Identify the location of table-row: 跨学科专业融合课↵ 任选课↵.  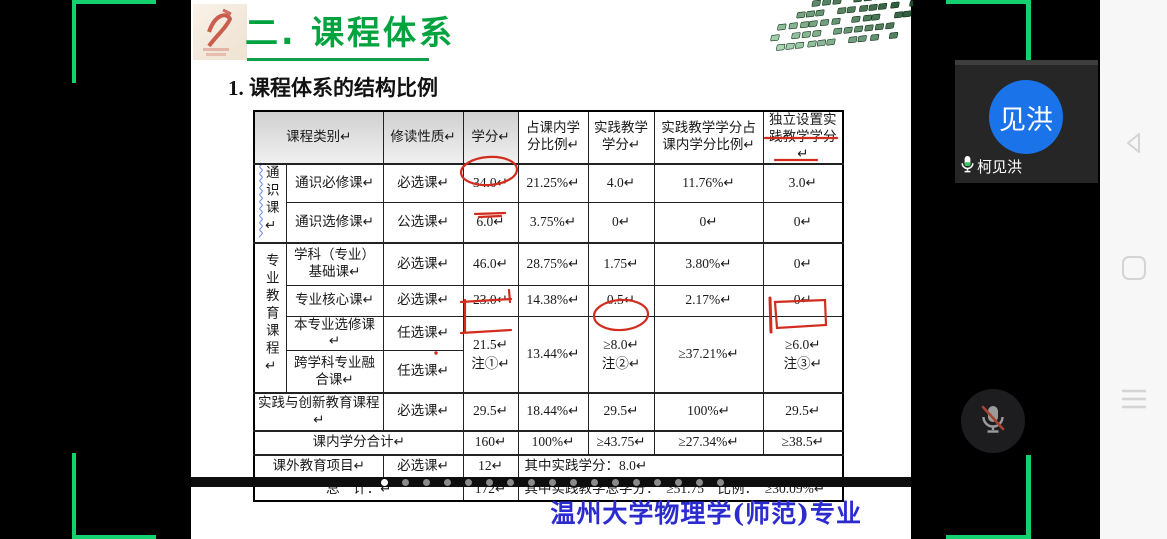
(548, 372).